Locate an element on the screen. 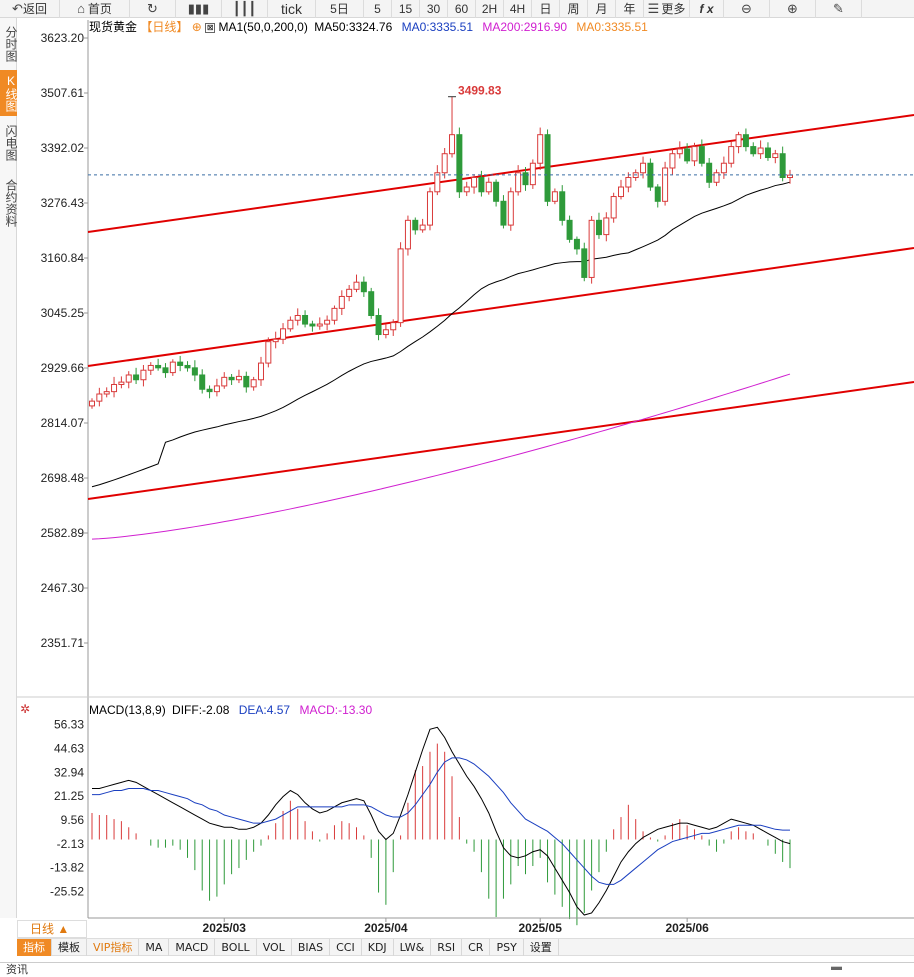  y-tick-label: 2582.89 is located at coordinates (63, 533).